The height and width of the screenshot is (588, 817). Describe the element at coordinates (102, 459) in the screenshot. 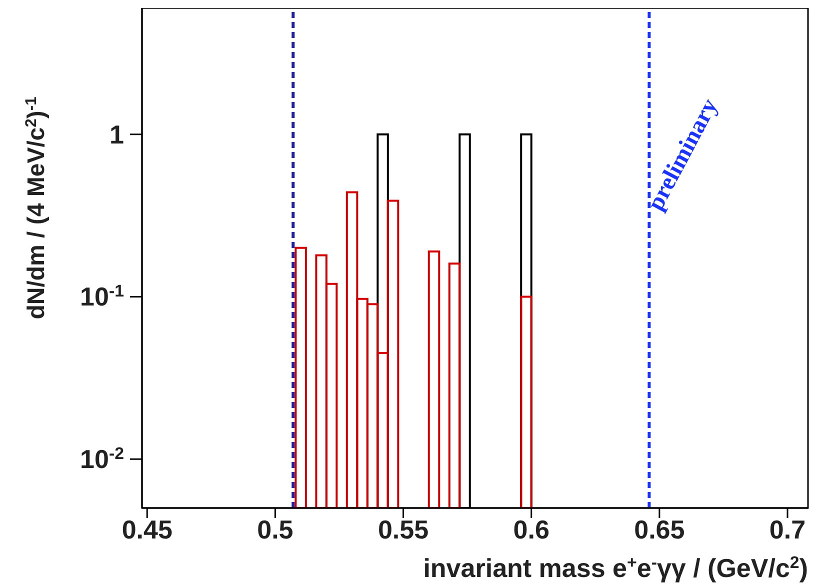

I see `y-tick-label: 10$^{-2}$` at that location.